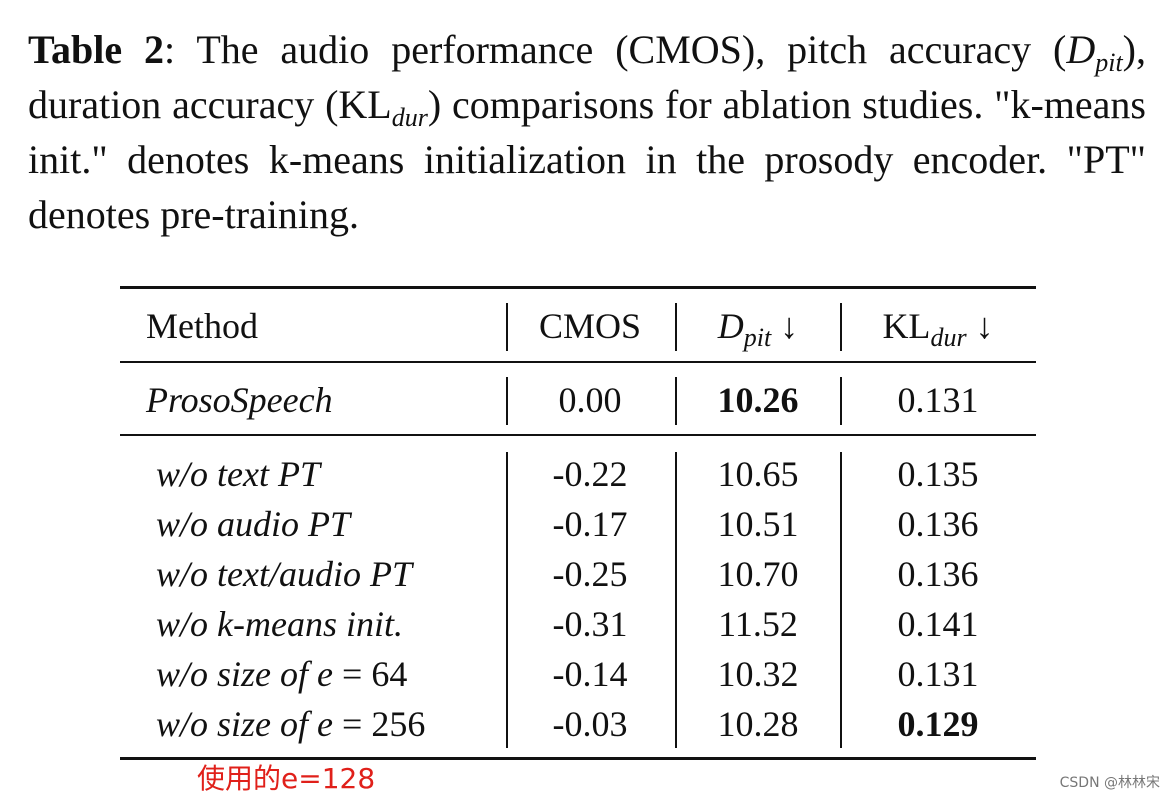 The width and height of the screenshot is (1174, 802). What do you see at coordinates (578, 287) in the screenshot?
I see `top-rule` at bounding box center [578, 287].